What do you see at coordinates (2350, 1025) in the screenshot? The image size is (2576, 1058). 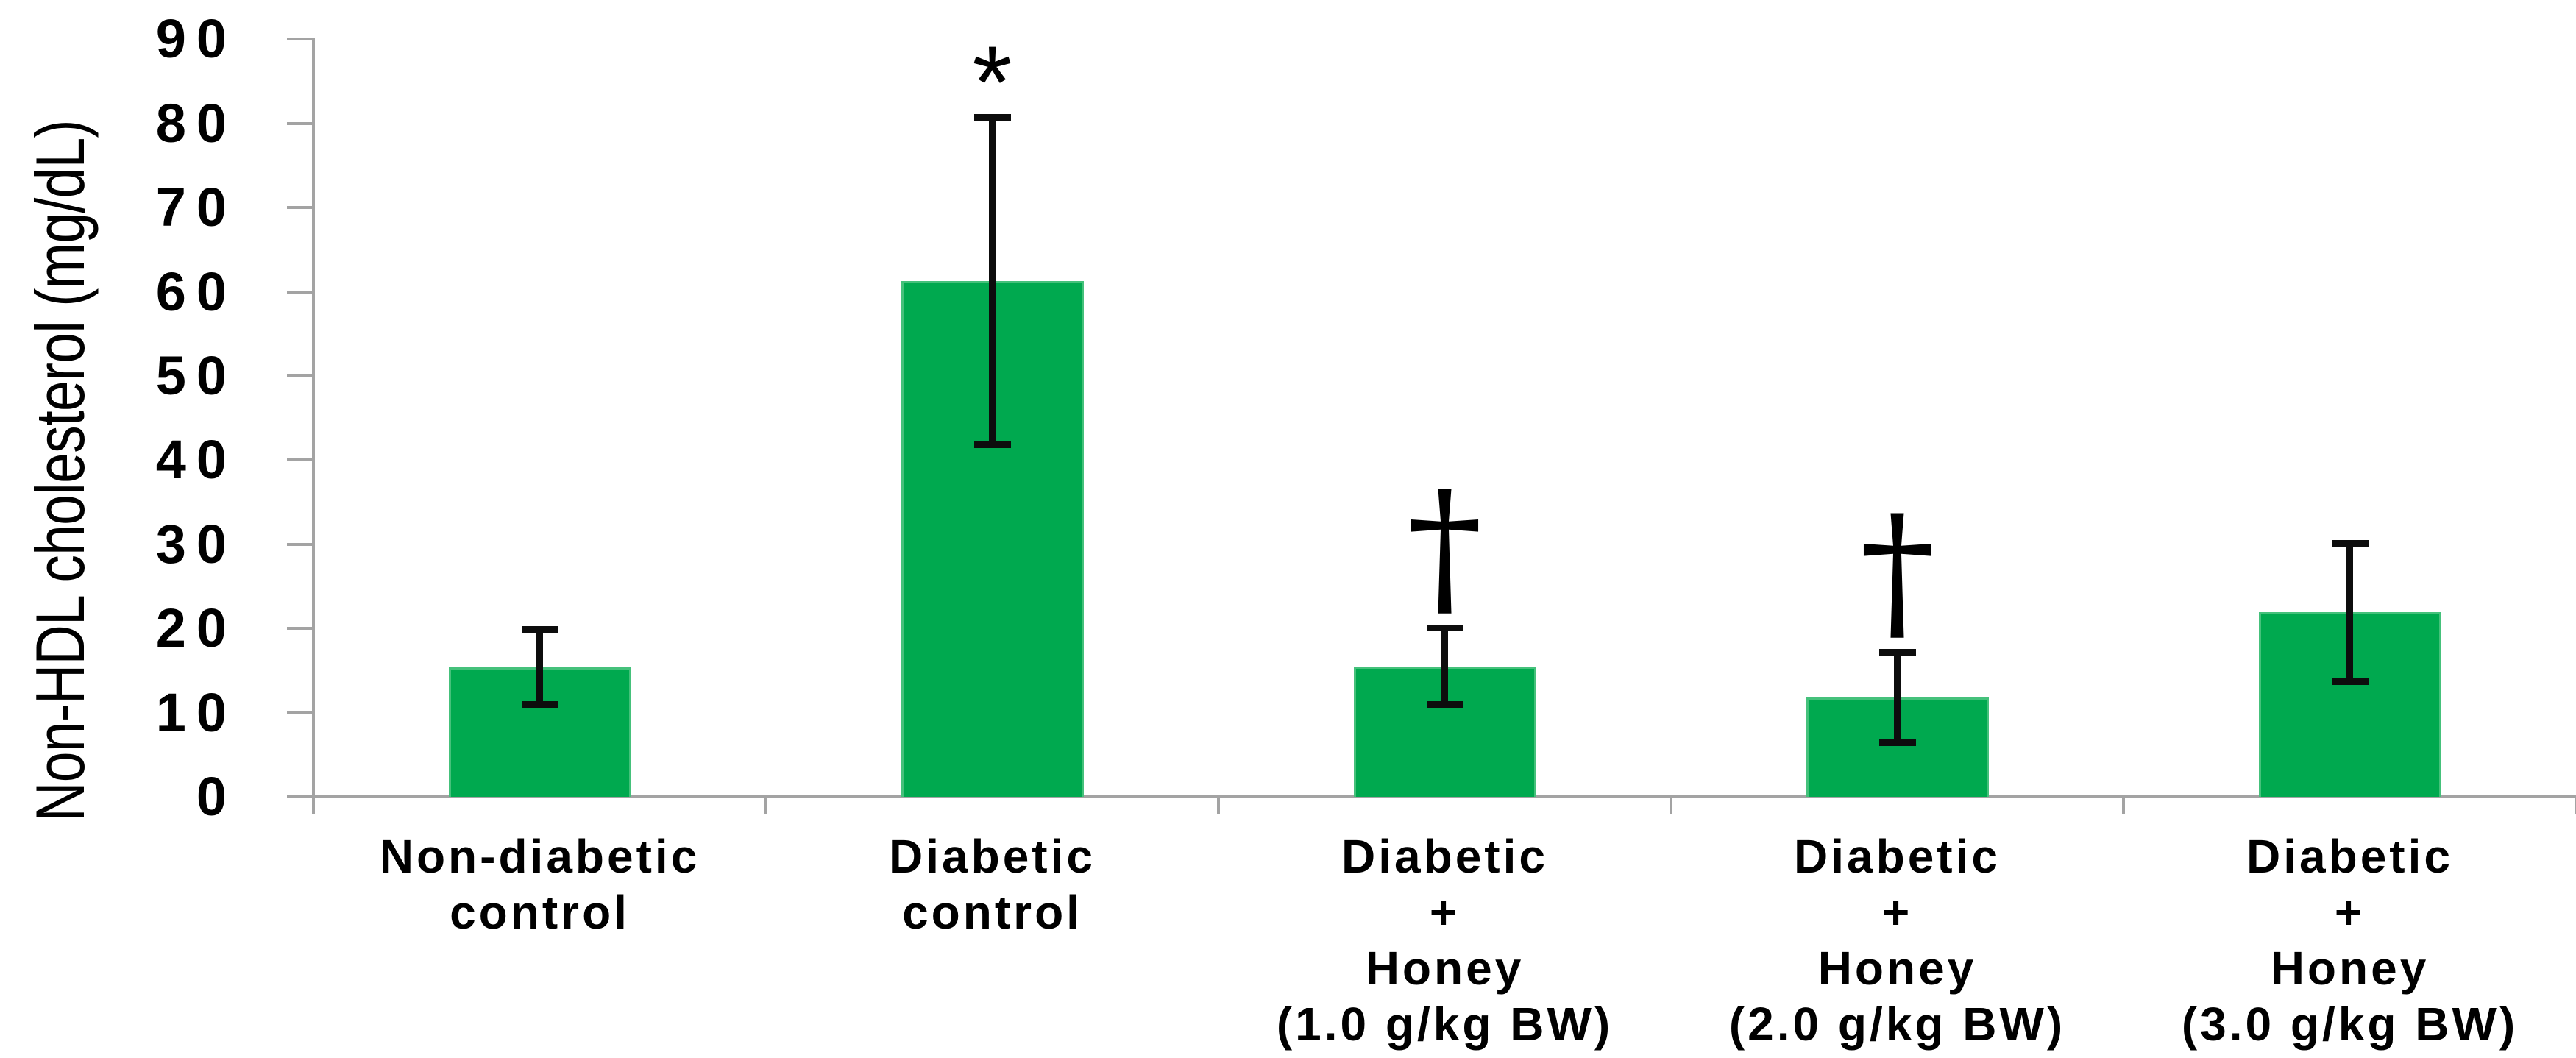 I see `x-category-label-line: (3.0 g/kg BW)` at bounding box center [2350, 1025].